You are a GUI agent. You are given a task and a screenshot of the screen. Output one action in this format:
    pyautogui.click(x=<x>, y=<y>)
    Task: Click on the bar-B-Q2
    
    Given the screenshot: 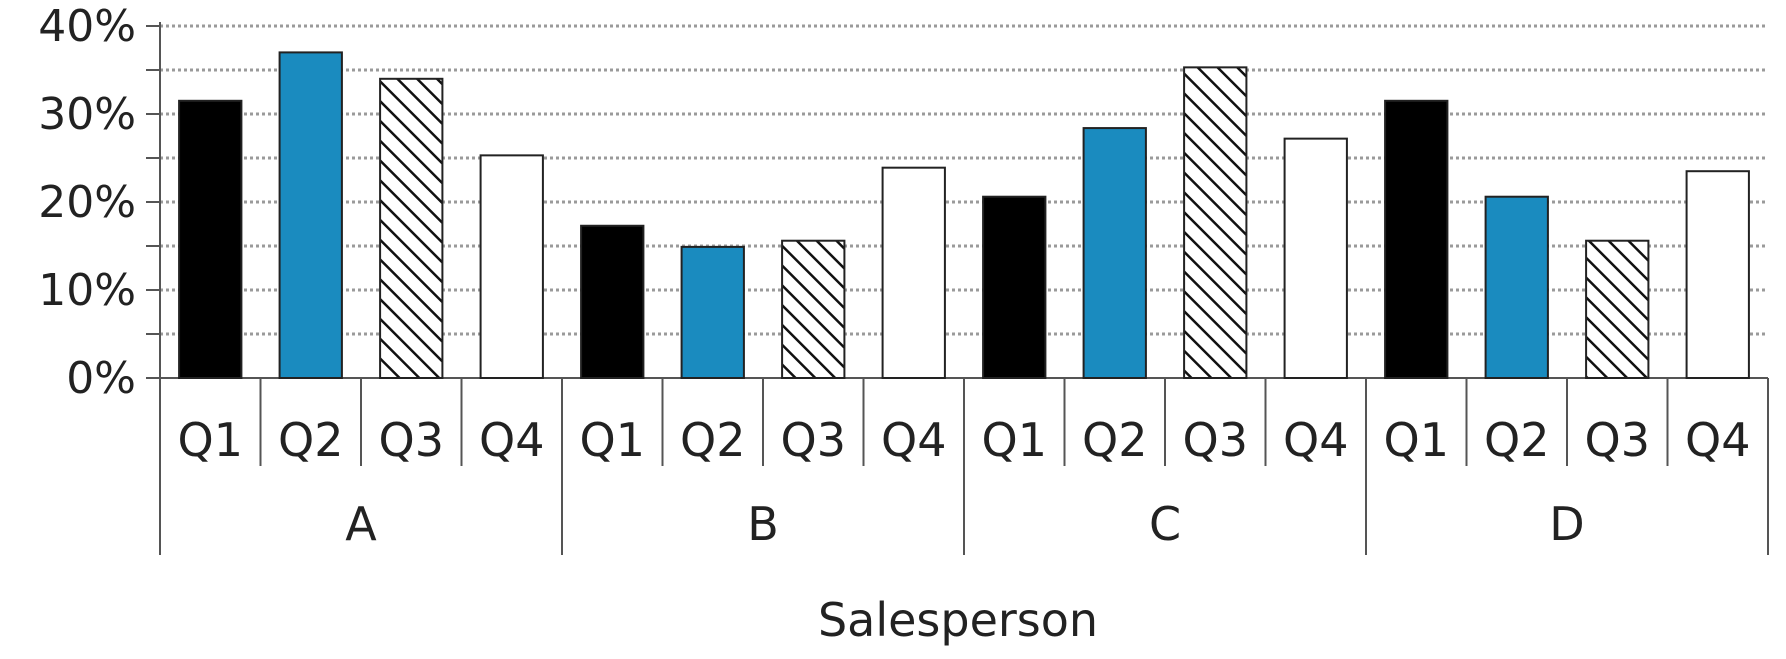 What is the action you would take?
    pyautogui.click(x=712, y=312)
    